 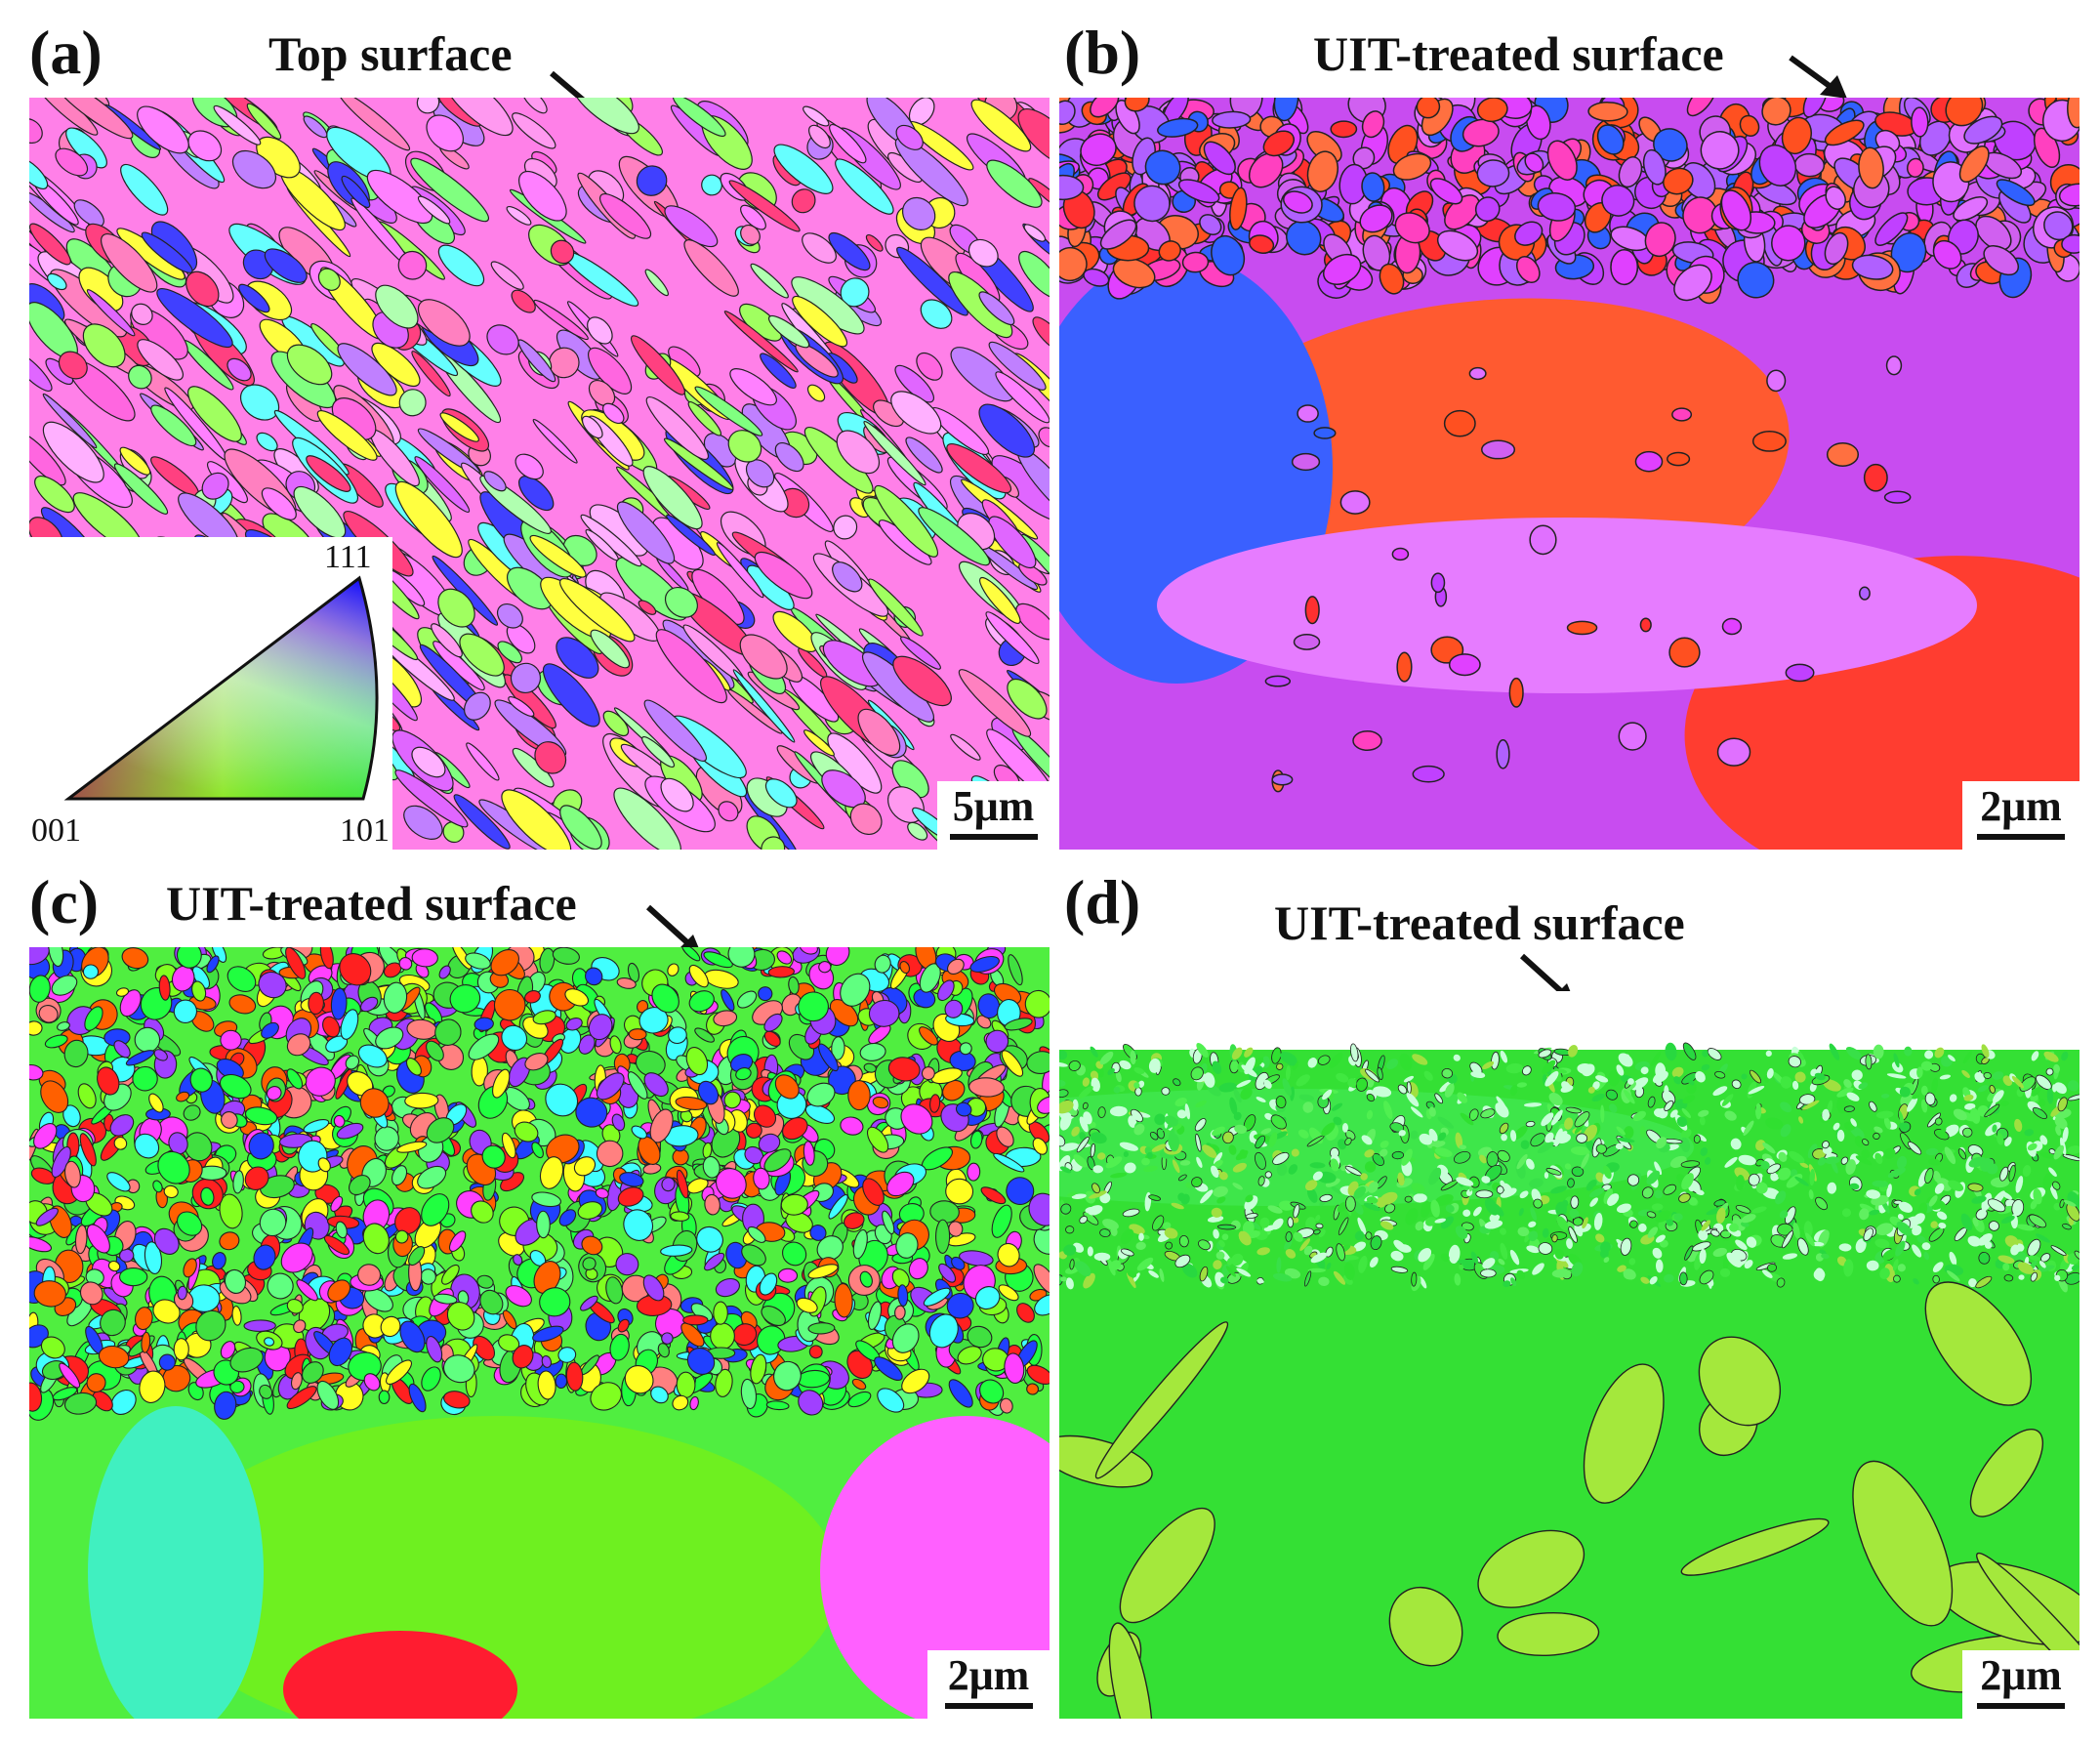 What do you see at coordinates (1479, 922) in the screenshot?
I see `panel-d-surface-label: UIT-treated surface` at bounding box center [1479, 922].